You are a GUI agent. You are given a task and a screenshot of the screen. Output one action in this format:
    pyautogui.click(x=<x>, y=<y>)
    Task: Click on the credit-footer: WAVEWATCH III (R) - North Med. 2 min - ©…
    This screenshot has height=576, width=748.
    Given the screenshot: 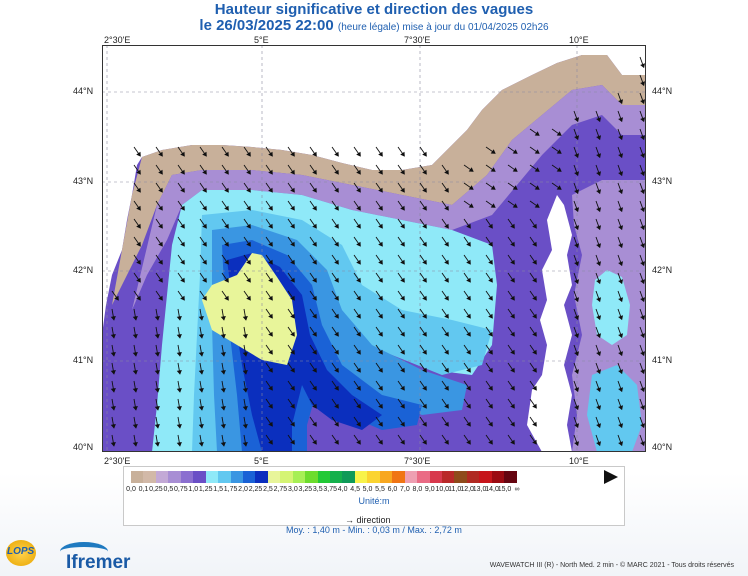 What is the action you would take?
    pyautogui.click(x=611, y=565)
    